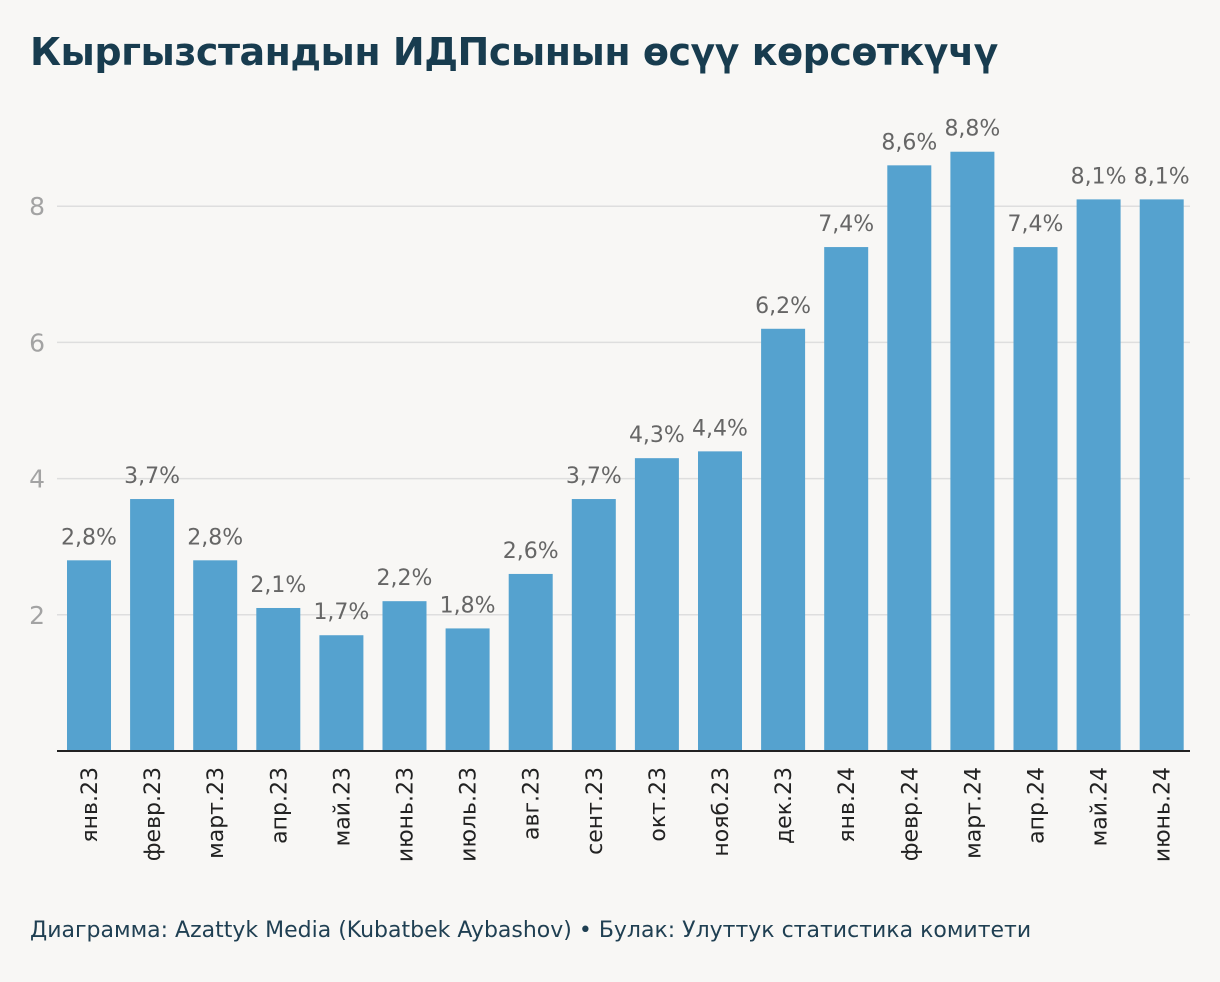 This screenshot has width=1220, height=982. Describe the element at coordinates (1100, 806) in the screenshot. I see `x-tick-label: май.24` at that location.